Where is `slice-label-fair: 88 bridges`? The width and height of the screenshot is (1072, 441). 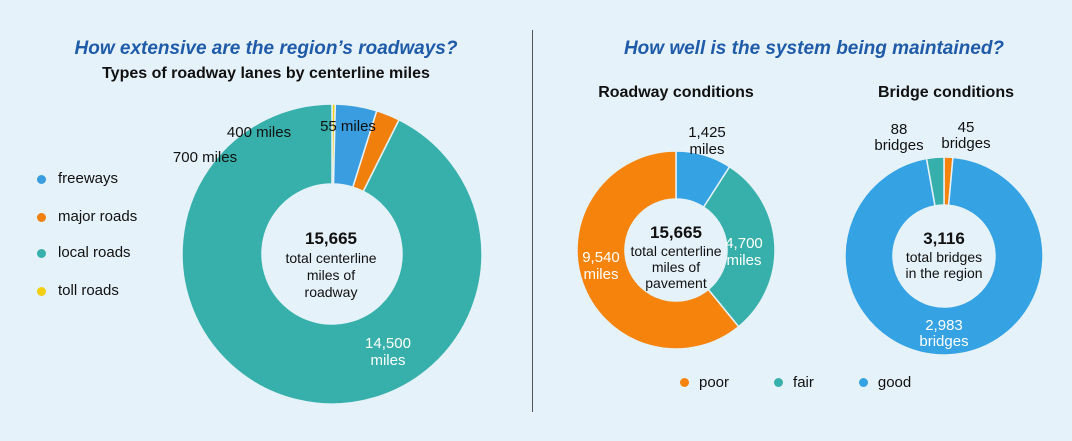 slice-label-fair: 88 bridges is located at coordinates (898, 137).